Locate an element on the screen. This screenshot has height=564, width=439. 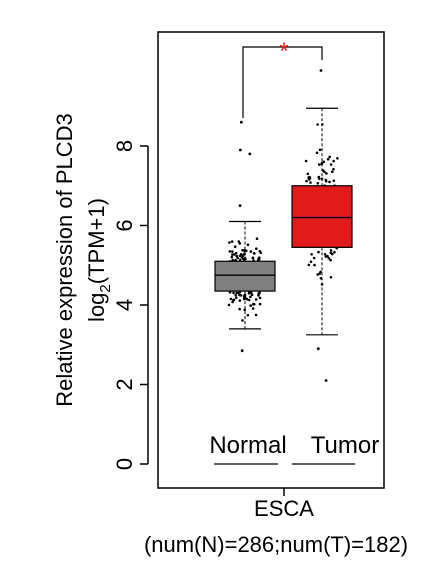
y-axis-label-2: log2(TPM+1) is located at coordinates (99, 260).